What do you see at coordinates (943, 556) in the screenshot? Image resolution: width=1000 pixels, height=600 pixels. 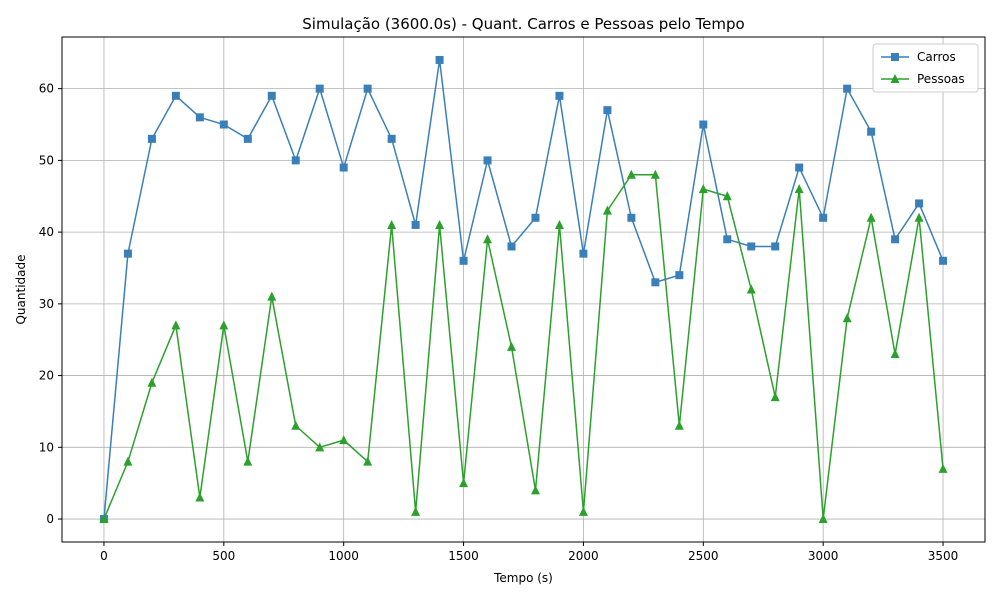 I see `x-tick-label: 3500` at bounding box center [943, 556].